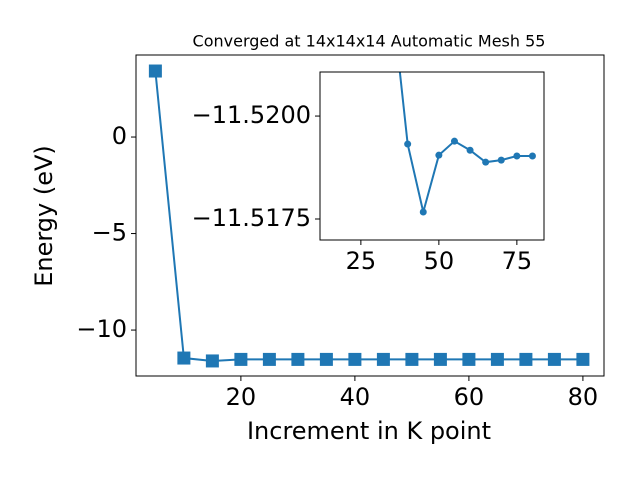  What do you see at coordinates (361, 261) in the screenshot?
I see `x-tick-label: 25` at bounding box center [361, 261].